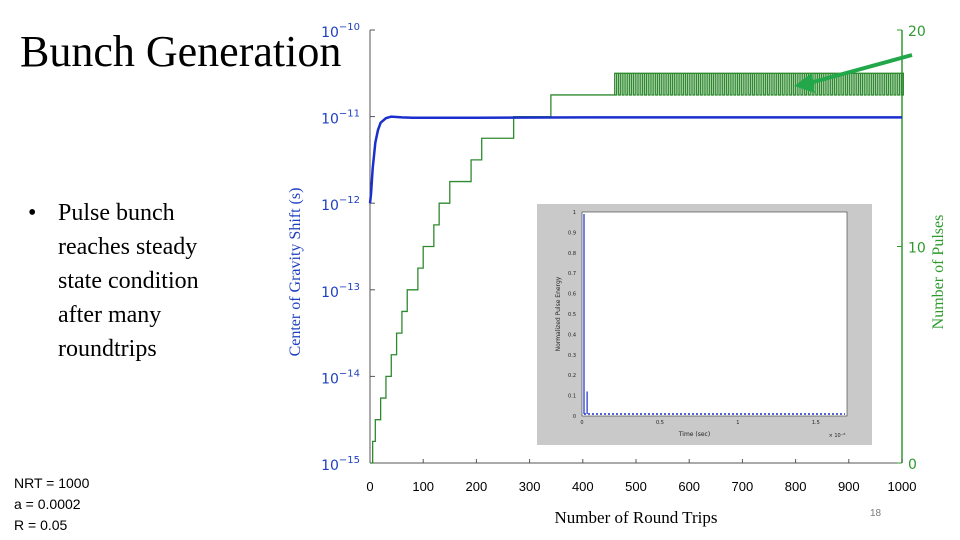 This screenshot has height=540, width=960. What do you see at coordinates (689, 486) in the screenshot?
I see `x-tick-label: 600` at bounding box center [689, 486].